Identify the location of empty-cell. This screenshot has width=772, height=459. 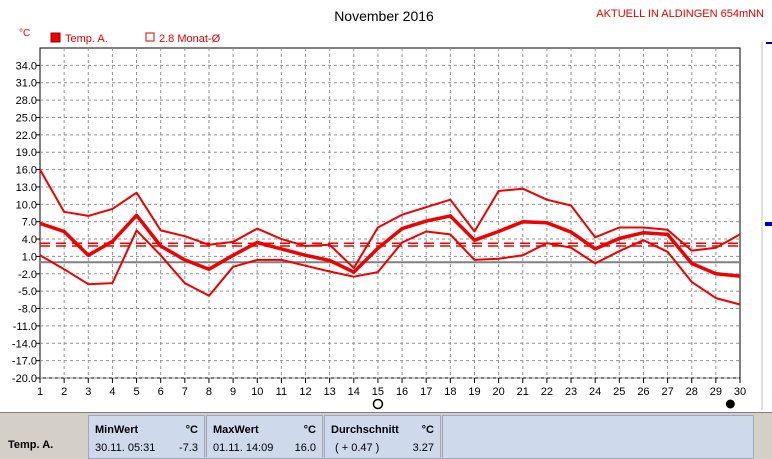
(598, 437).